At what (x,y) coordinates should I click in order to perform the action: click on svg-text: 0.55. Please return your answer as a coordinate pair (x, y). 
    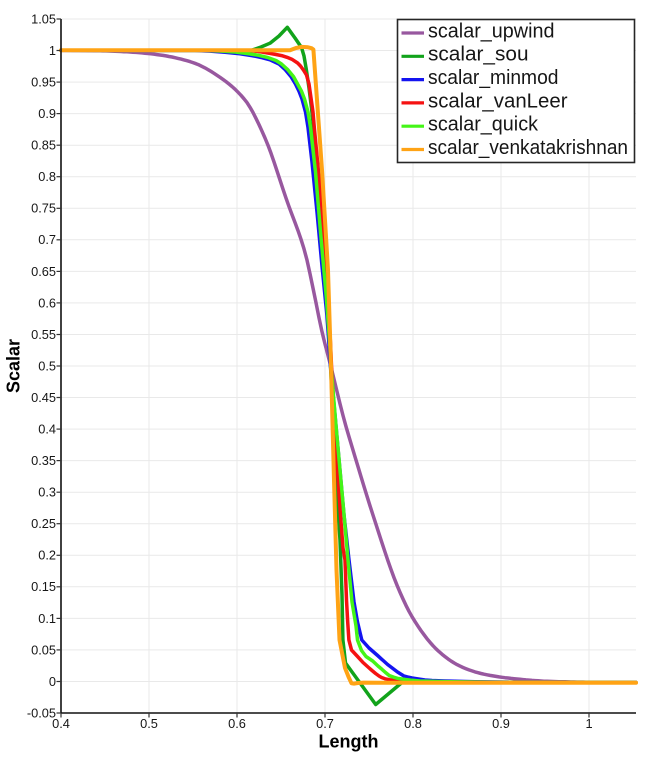
    Looking at the image, I should click on (43, 334).